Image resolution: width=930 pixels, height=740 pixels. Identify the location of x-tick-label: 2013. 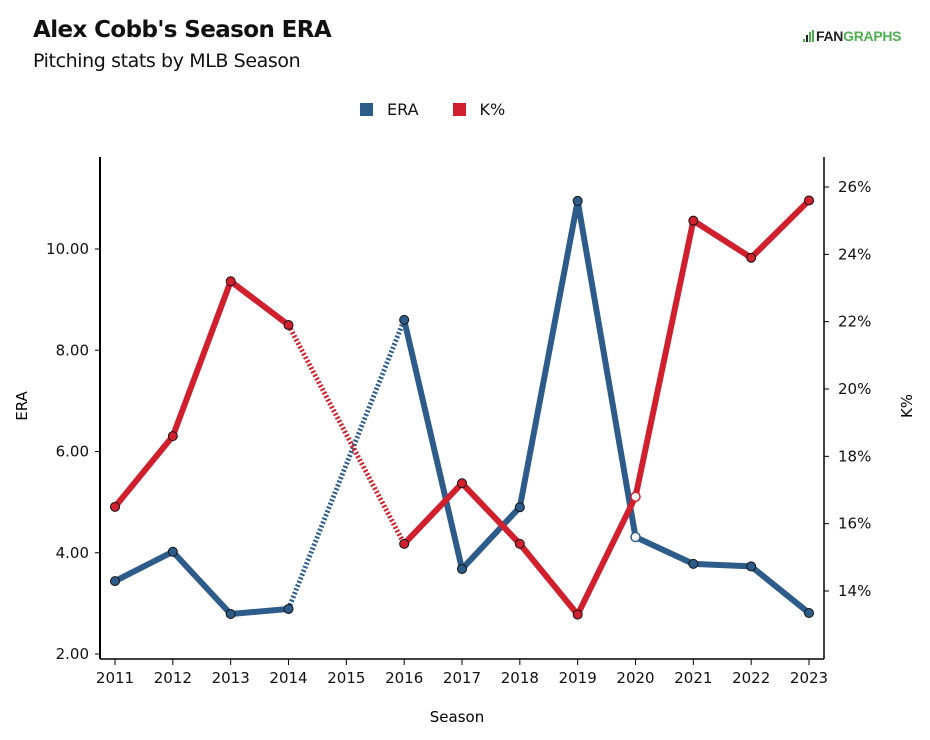
(231, 678).